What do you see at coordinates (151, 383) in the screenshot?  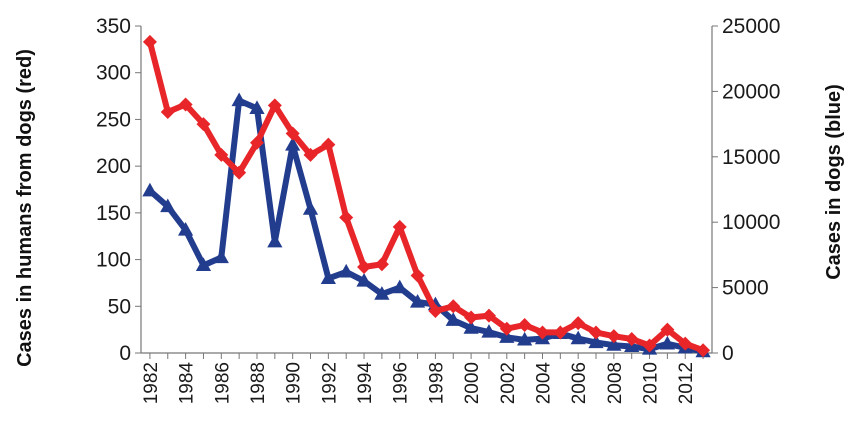 I see `x-tick-label: 1982` at bounding box center [151, 383].